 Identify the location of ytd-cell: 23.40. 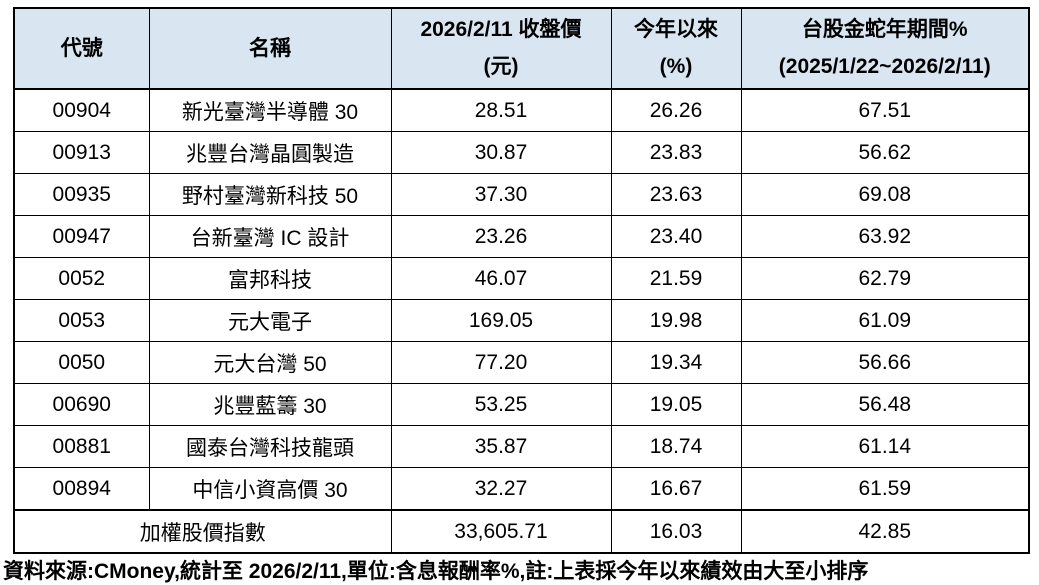
(676, 236).